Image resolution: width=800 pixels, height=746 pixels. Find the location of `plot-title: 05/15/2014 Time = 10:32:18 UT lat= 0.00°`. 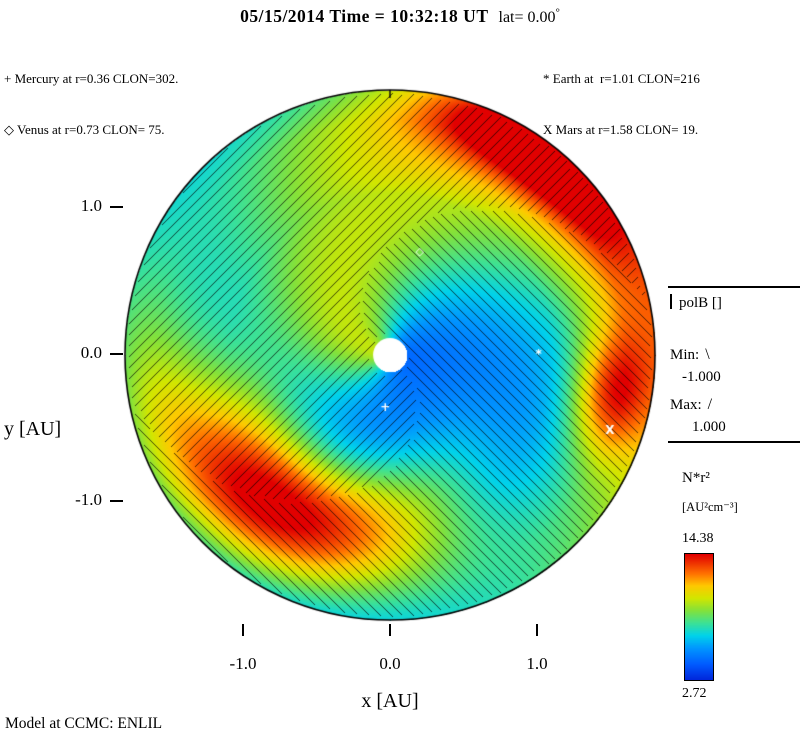

plot-title: 05/15/2014 Time = 10:32:18 UT lat= 0.00° is located at coordinates (400, 16).